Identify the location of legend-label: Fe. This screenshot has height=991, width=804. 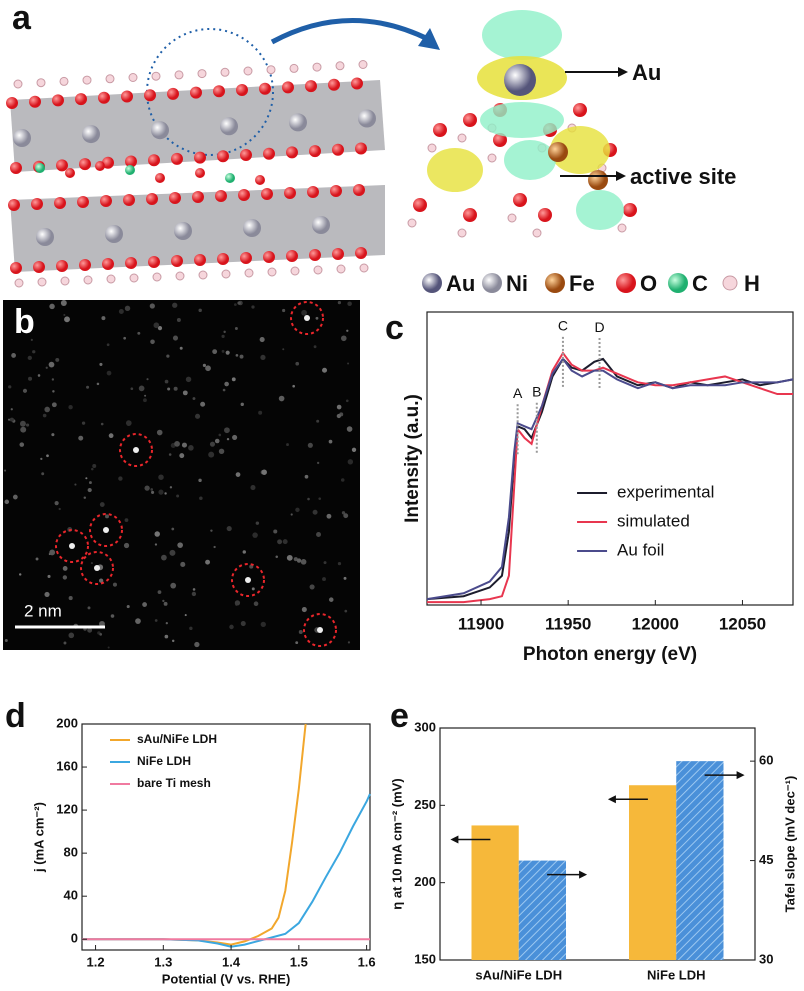
(582, 283).